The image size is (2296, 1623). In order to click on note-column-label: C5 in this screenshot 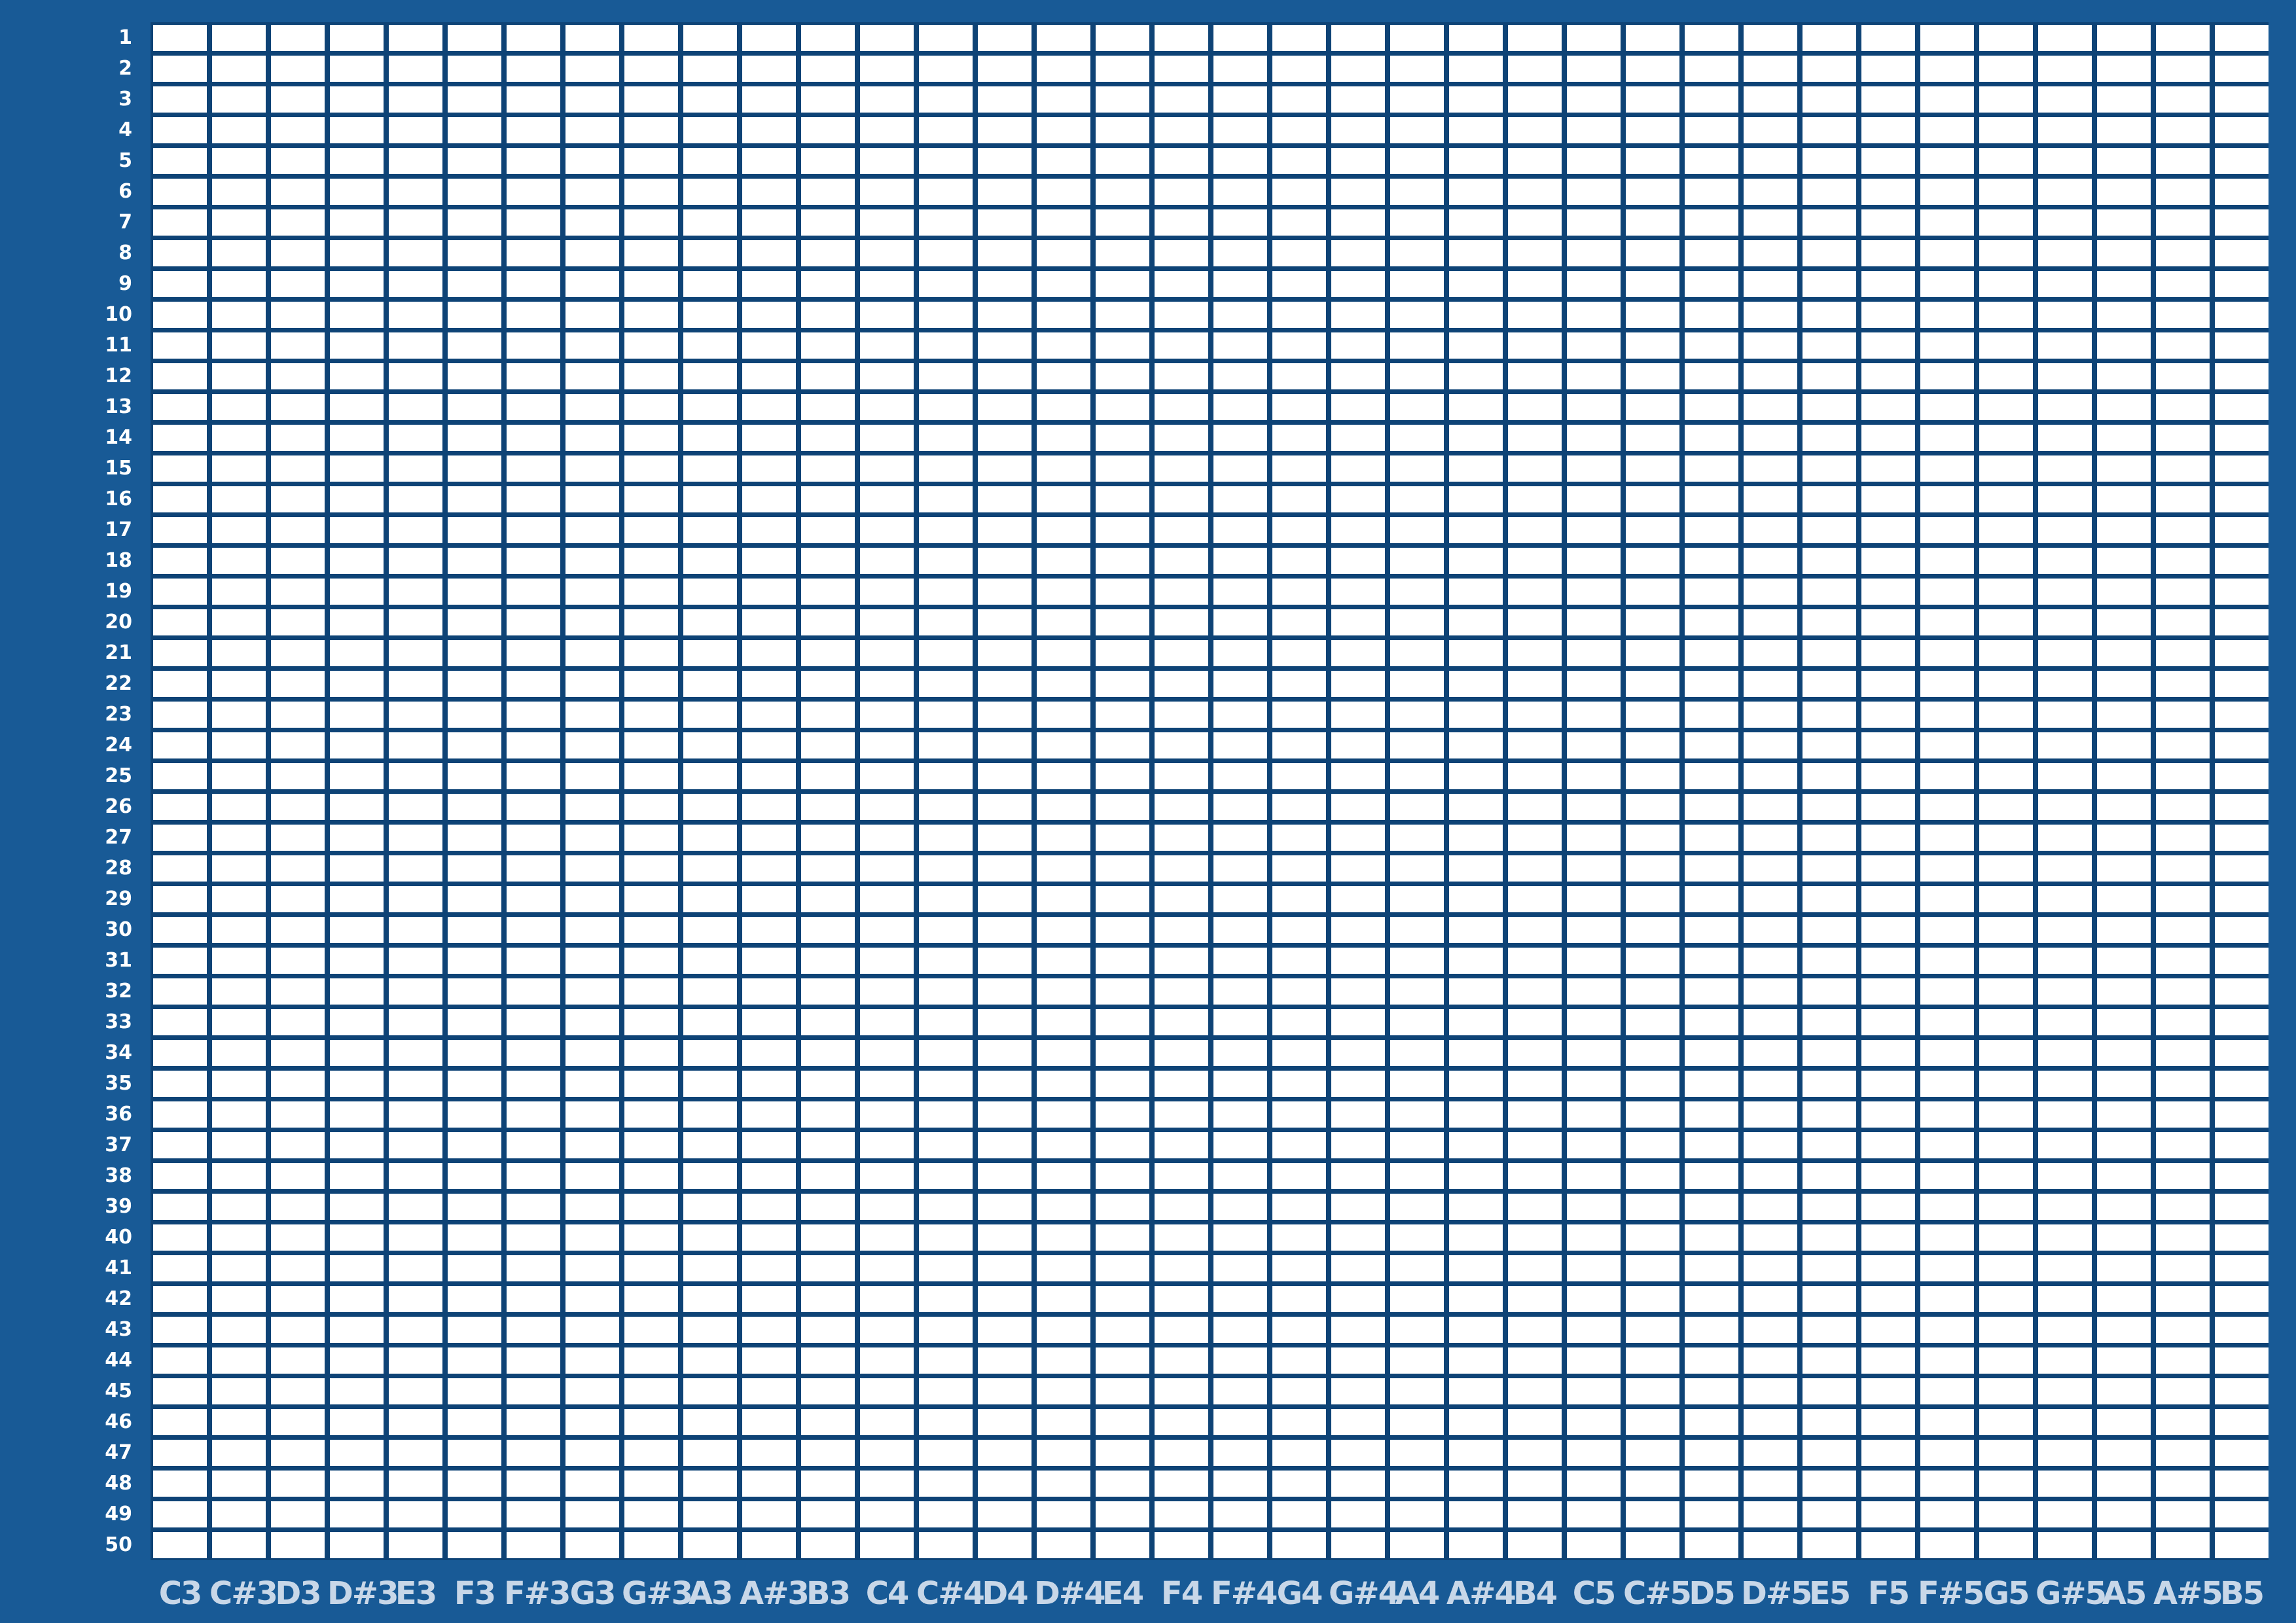, I will do `click(1594, 1594)`.